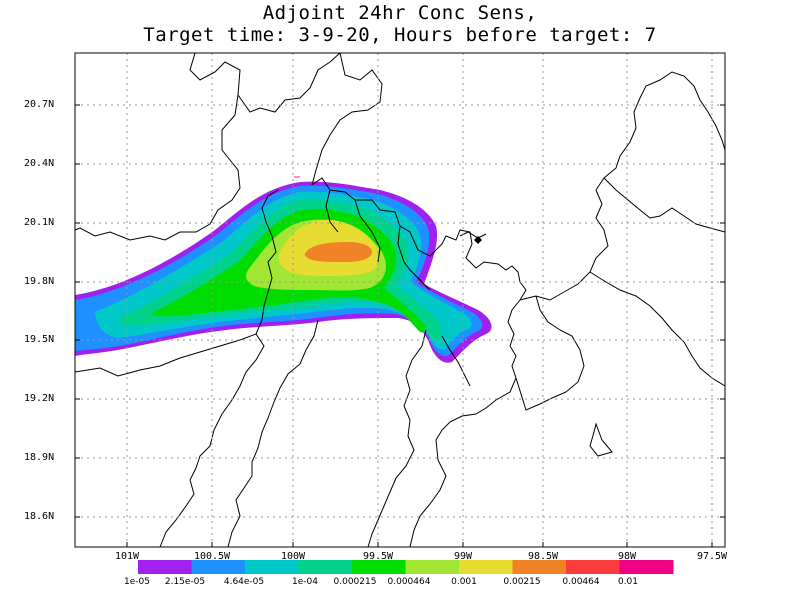  What do you see at coordinates (522, 582) in the screenshot?
I see `colorbar-label: 0.00215` at bounding box center [522, 582].